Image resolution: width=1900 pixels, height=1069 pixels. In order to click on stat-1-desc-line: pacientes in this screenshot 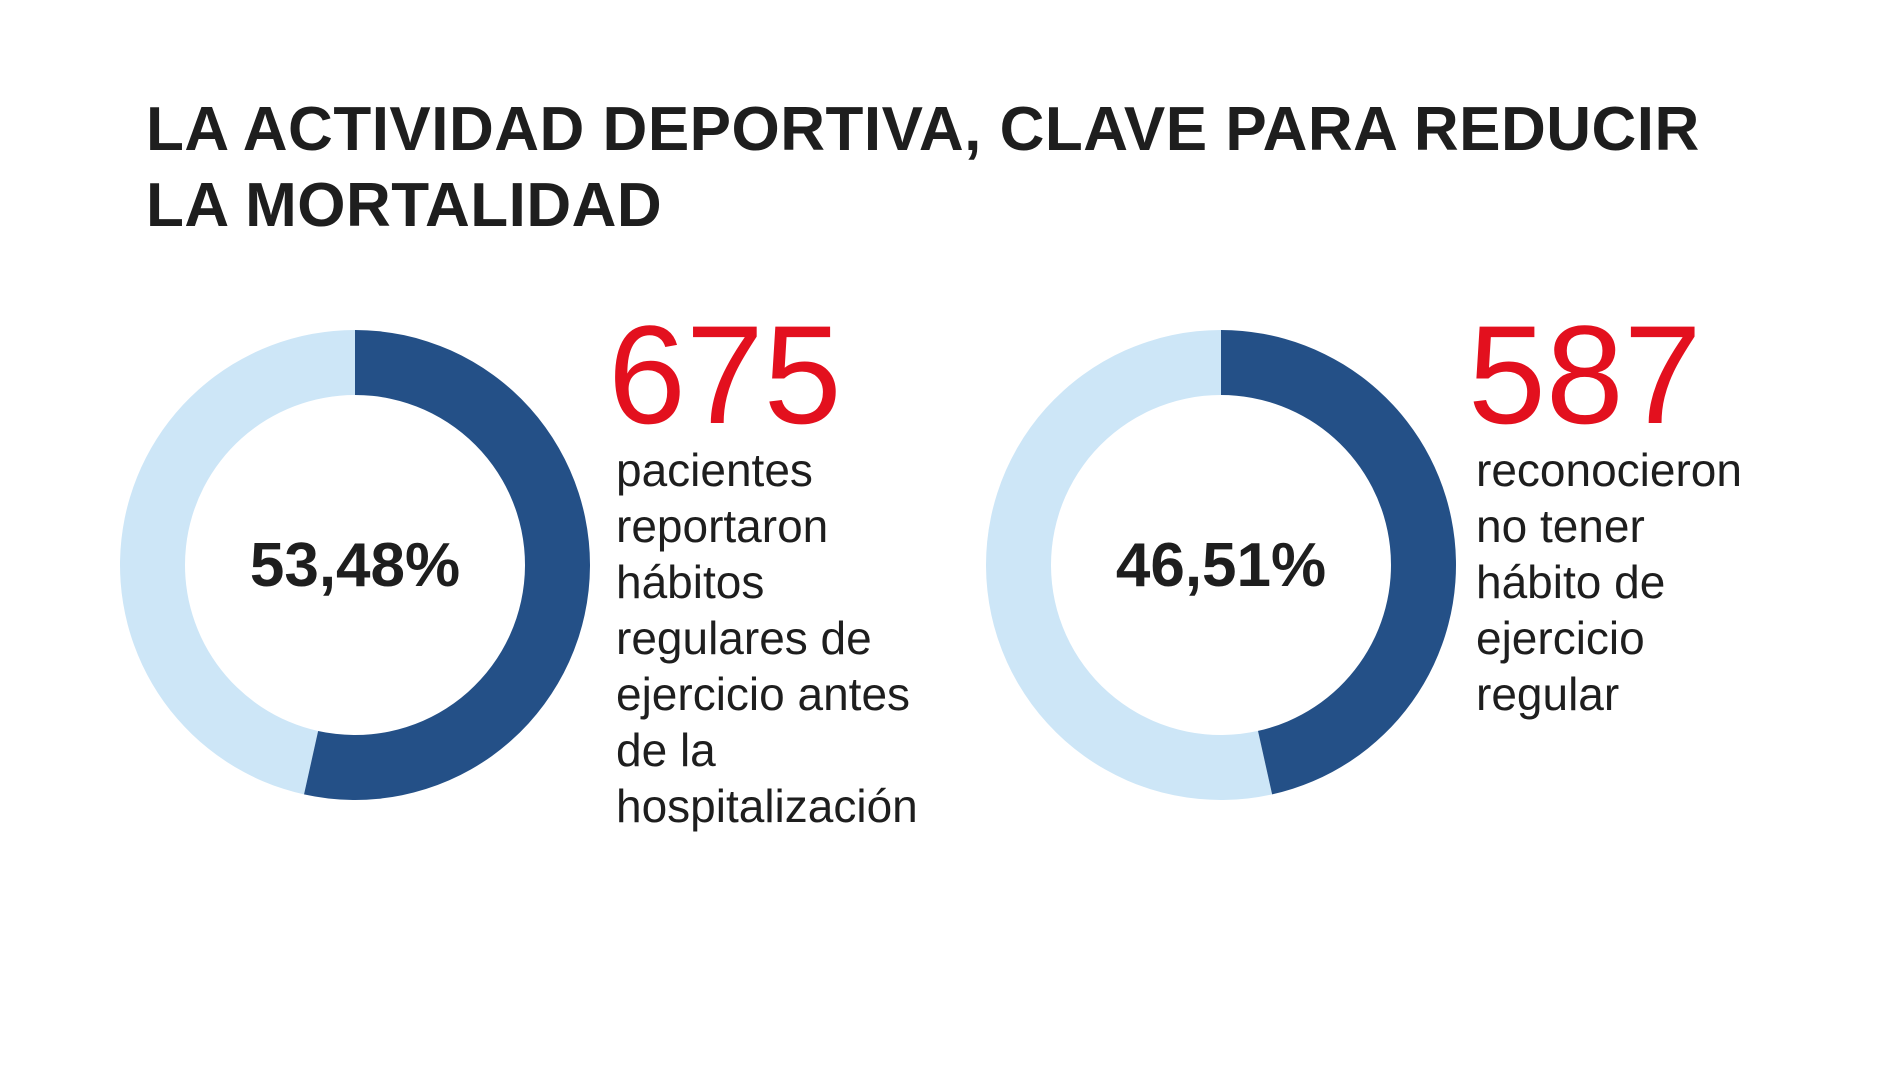, I will do `click(714, 470)`.